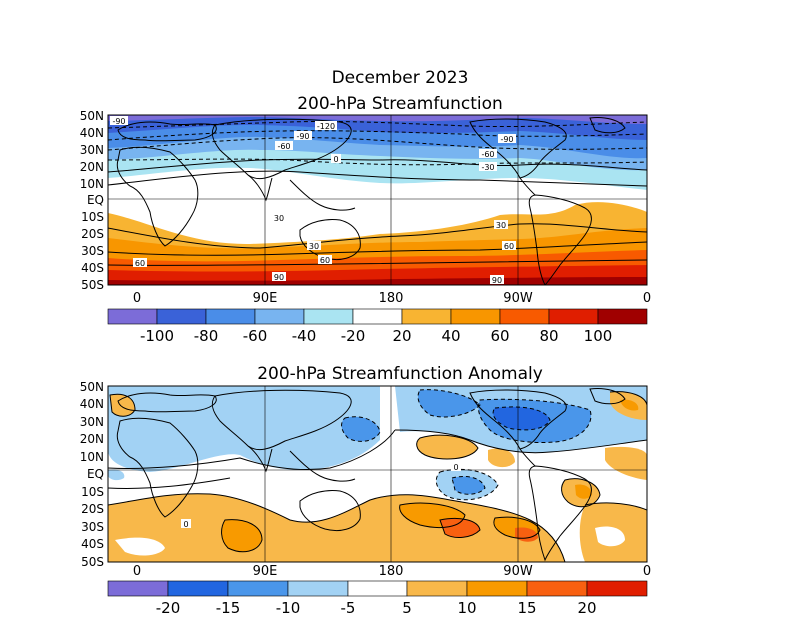 The width and height of the screenshot is (800, 618). I want to click on panel2-title: 200-hPa Streamfunction Anomaly, so click(400, 374).